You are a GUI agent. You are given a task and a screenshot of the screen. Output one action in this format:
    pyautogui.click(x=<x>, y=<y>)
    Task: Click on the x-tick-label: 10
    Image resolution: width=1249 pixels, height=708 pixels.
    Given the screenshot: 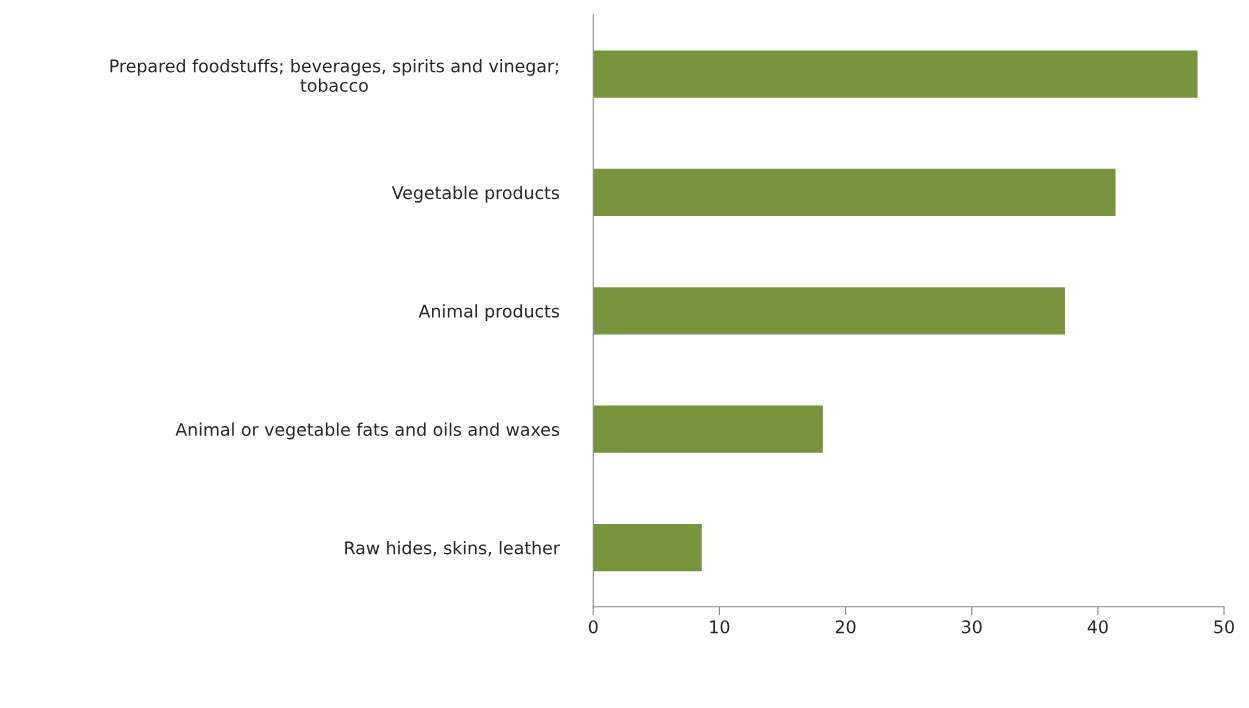 What is the action you would take?
    pyautogui.click(x=720, y=627)
    